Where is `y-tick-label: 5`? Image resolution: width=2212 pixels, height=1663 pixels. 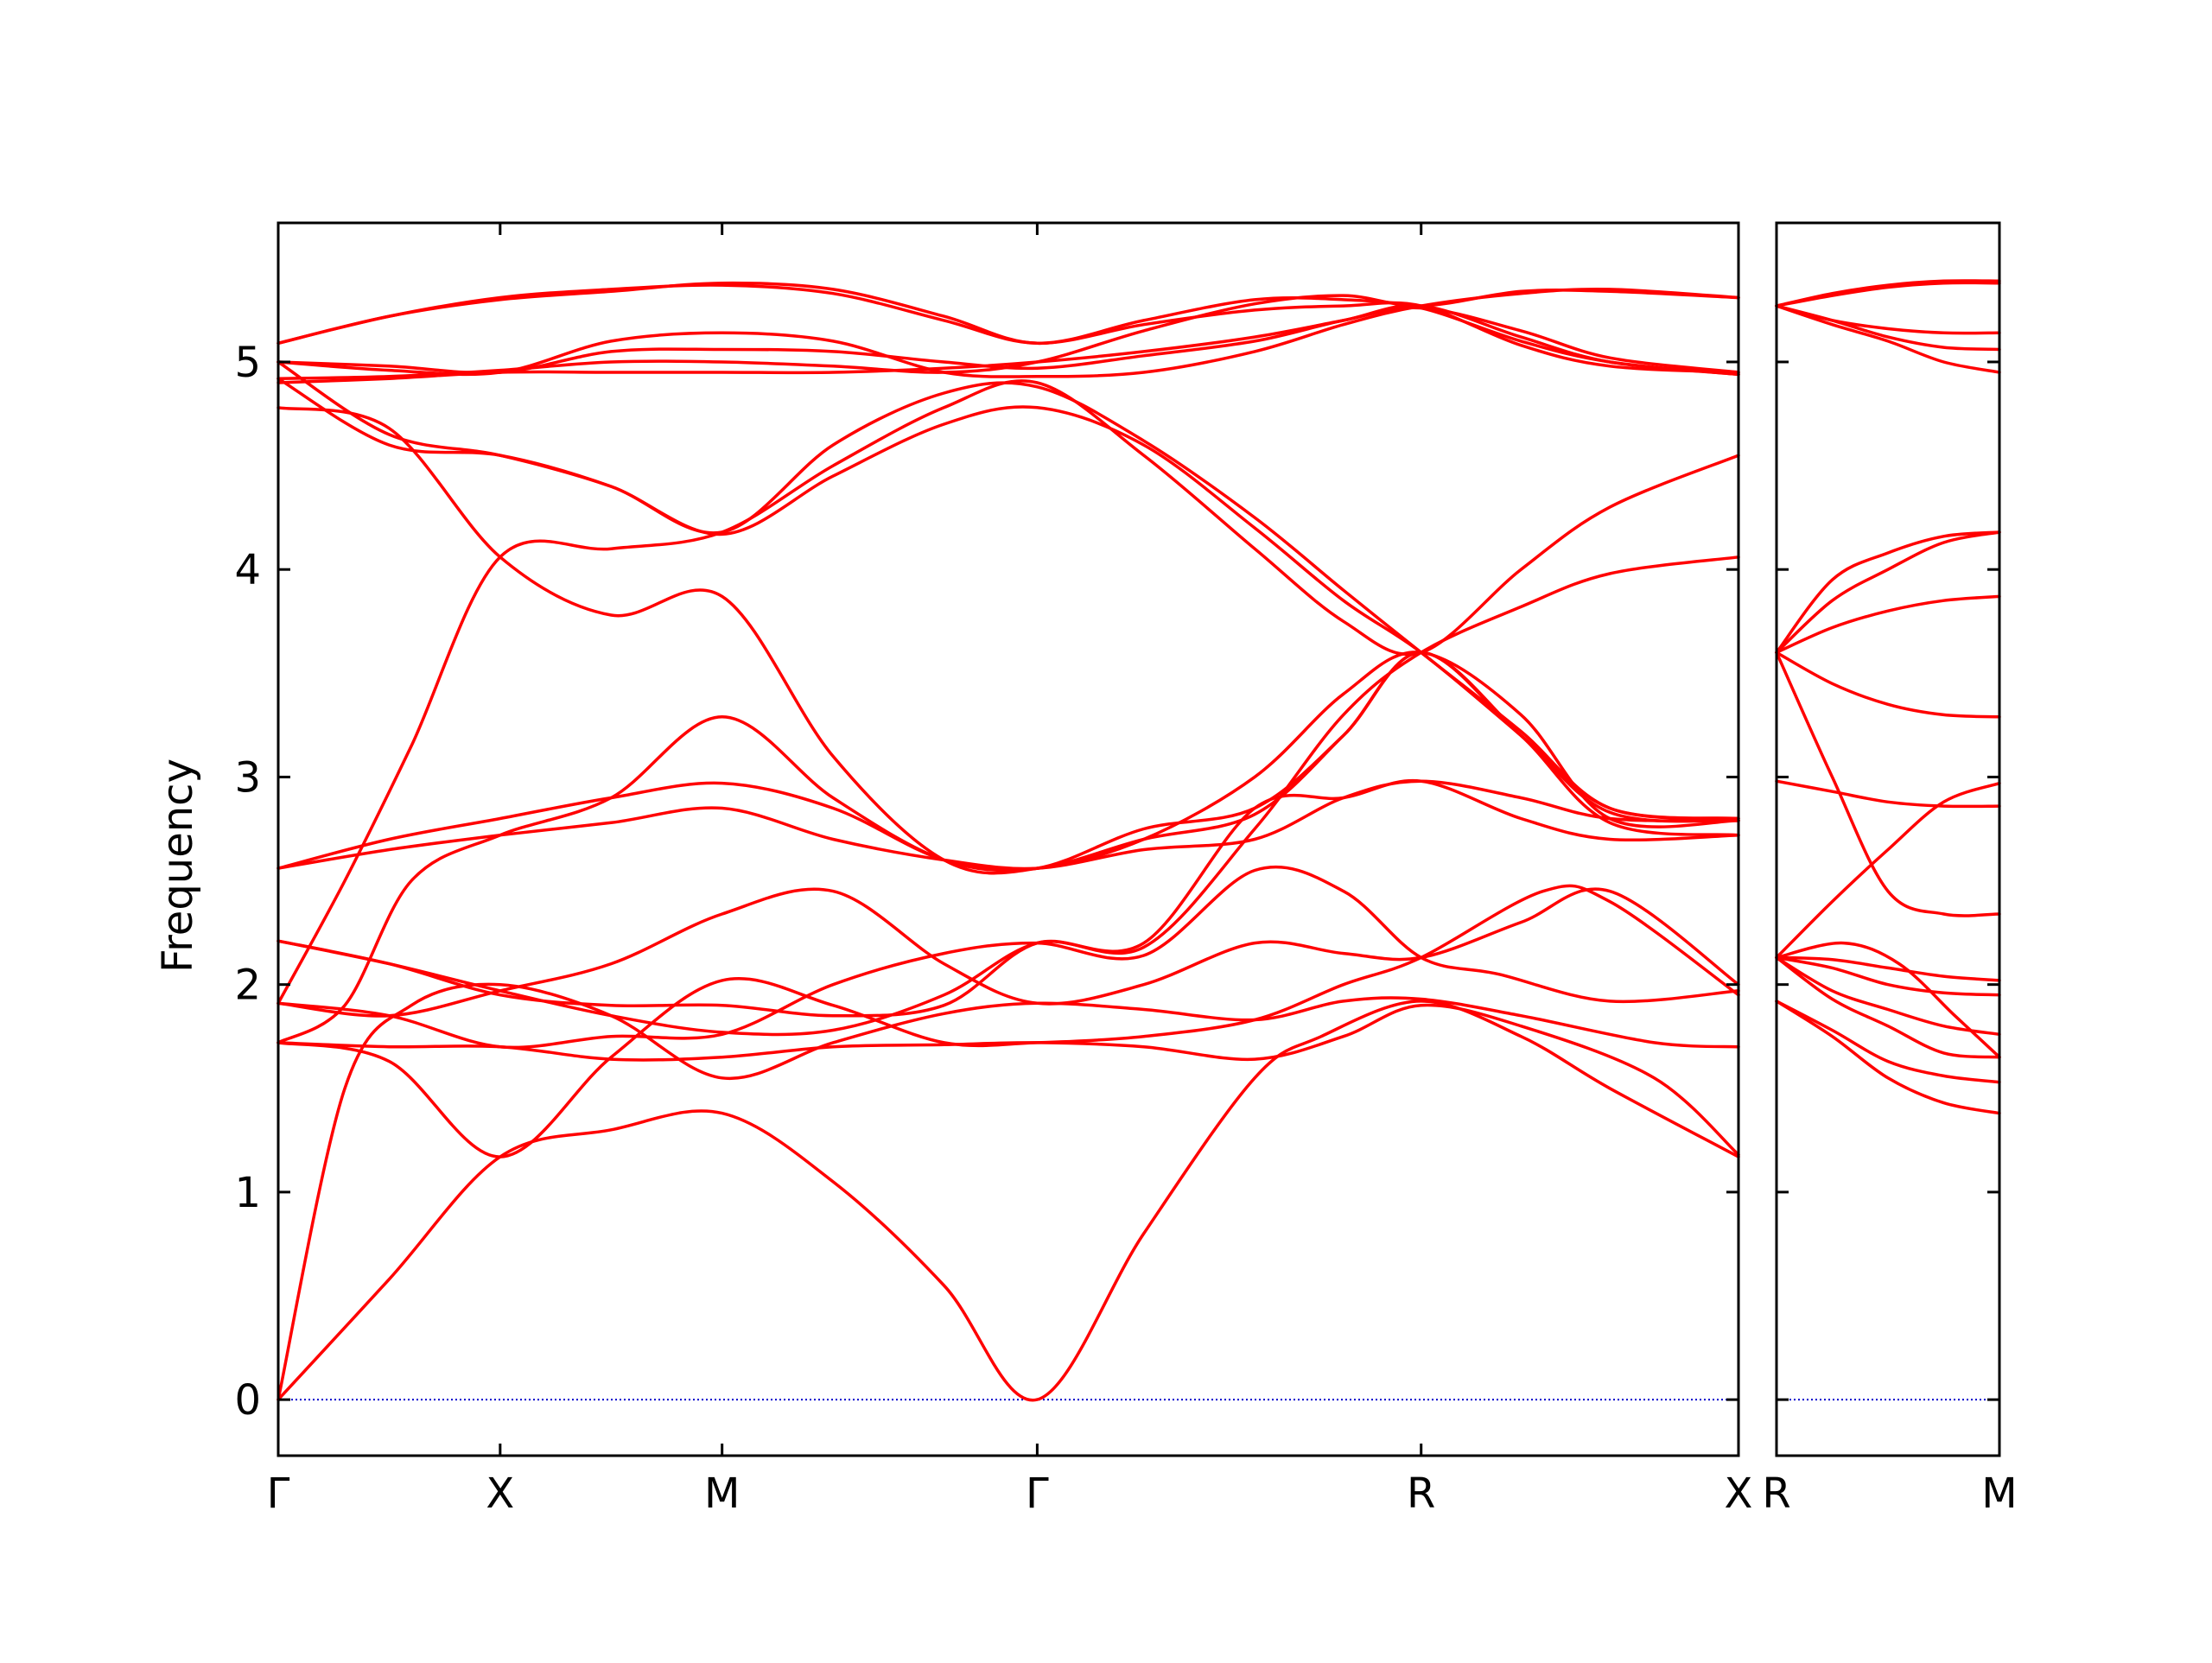
y-tick-label: 5 is located at coordinates (247, 363).